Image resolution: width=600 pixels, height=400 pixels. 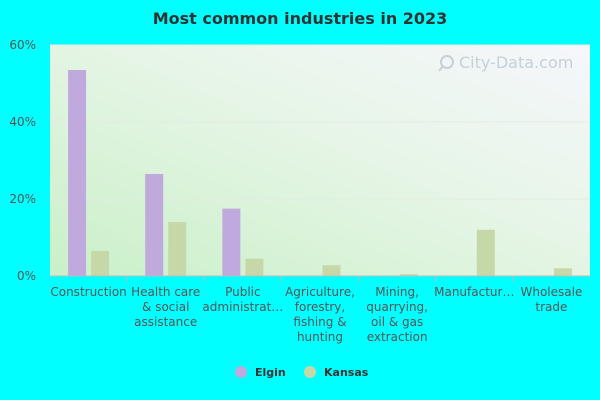 I want to click on x-tick-label-line: fishing &, so click(x=319, y=322).